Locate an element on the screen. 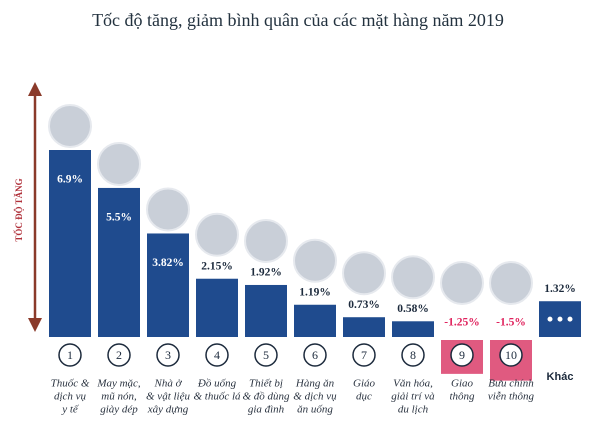 This screenshot has width=597, height=443. badge-number: 10 is located at coordinates (511, 355).